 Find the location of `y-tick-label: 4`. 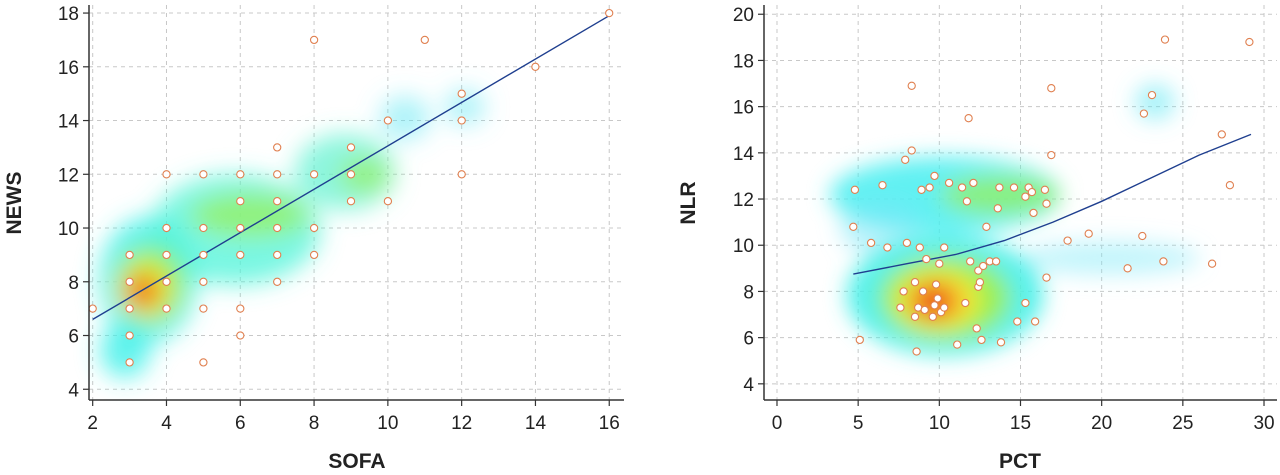

y-tick-label: 4 is located at coordinates (748, 385).